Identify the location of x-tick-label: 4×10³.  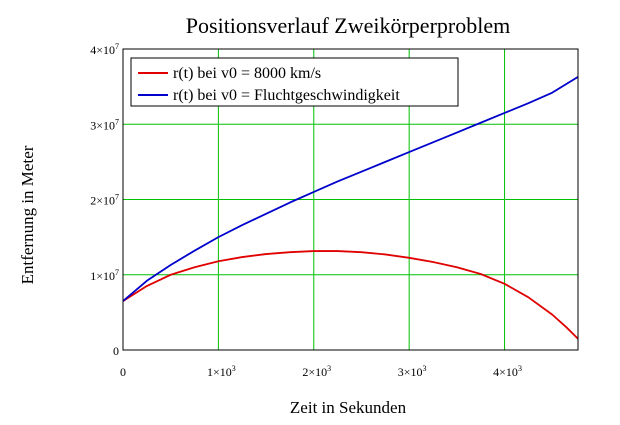
(507, 371).